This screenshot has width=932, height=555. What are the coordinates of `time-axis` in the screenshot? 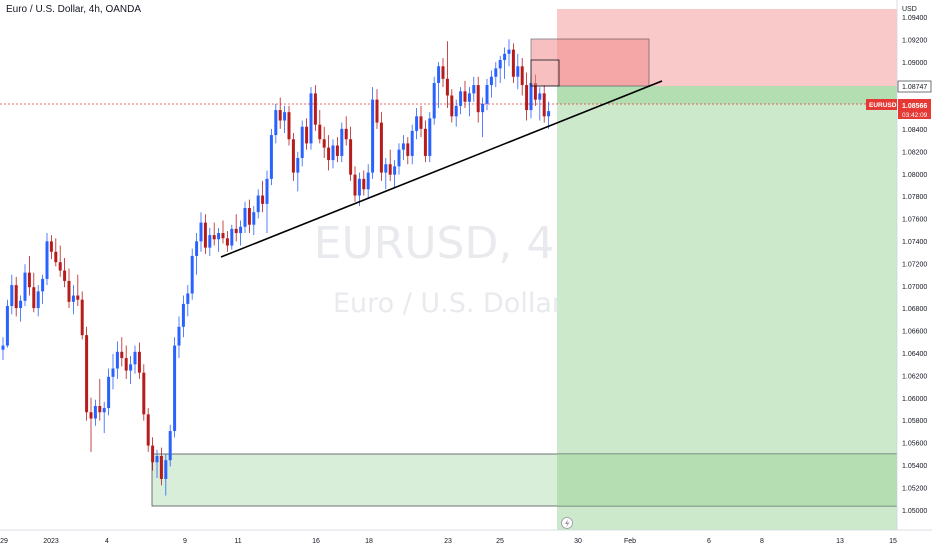 It's located at (466, 540).